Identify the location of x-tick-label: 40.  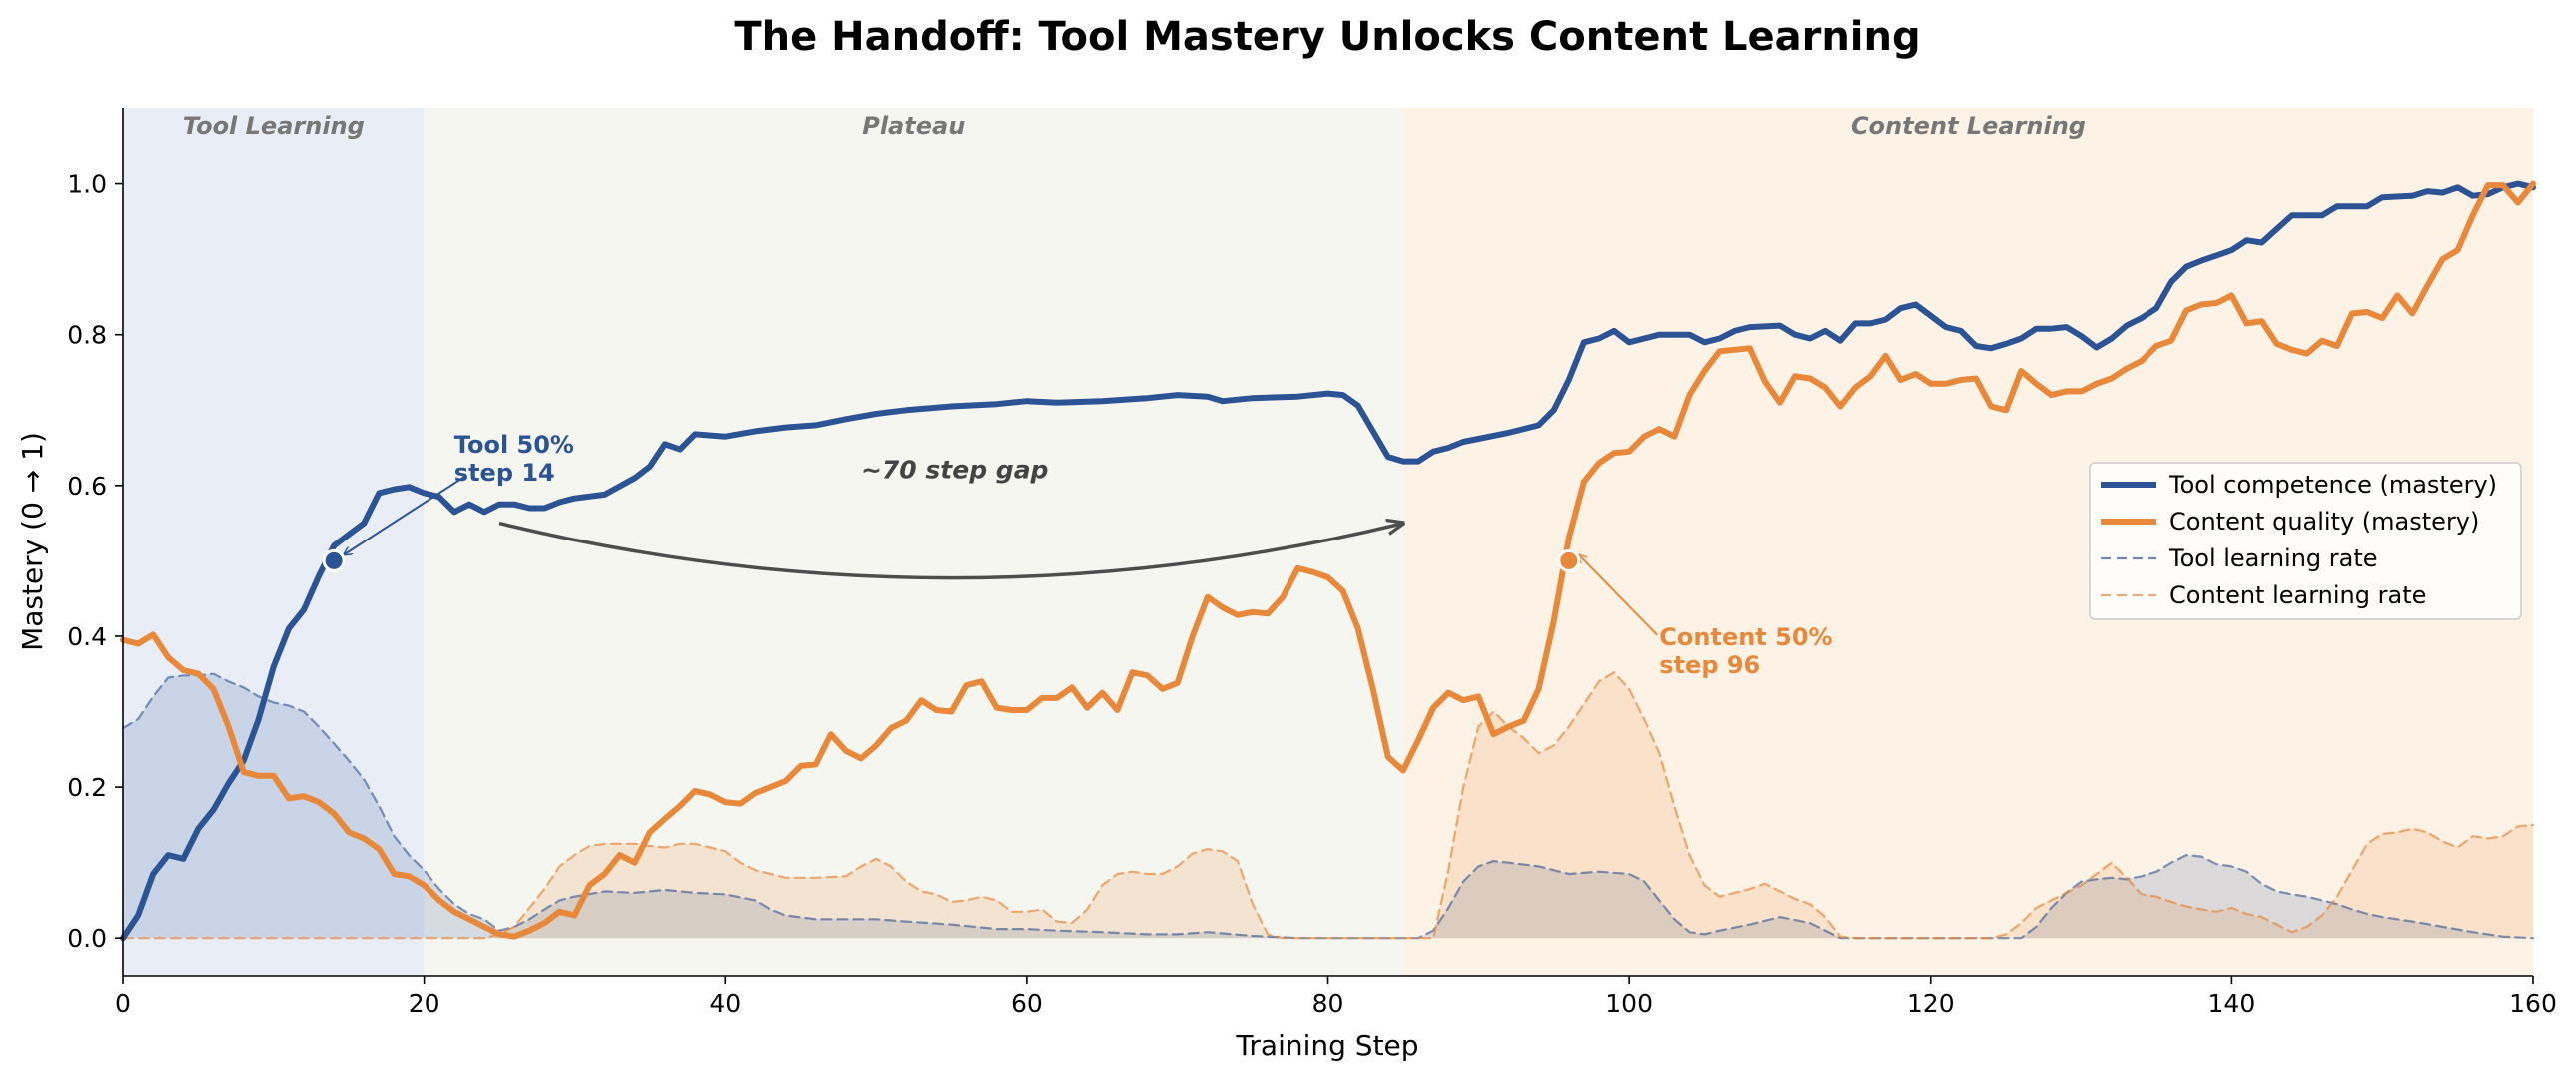
(725, 1003).